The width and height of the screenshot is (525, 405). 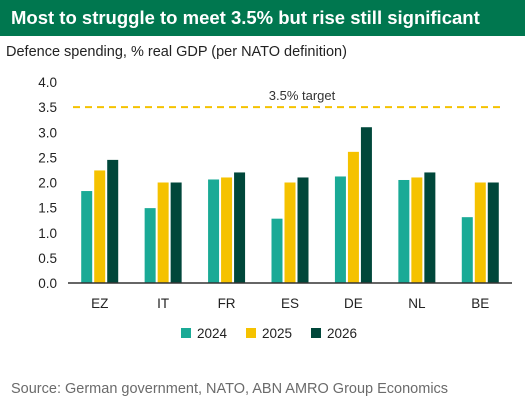 What do you see at coordinates (47, 107) in the screenshot?
I see `y-tick-label: 3.5` at bounding box center [47, 107].